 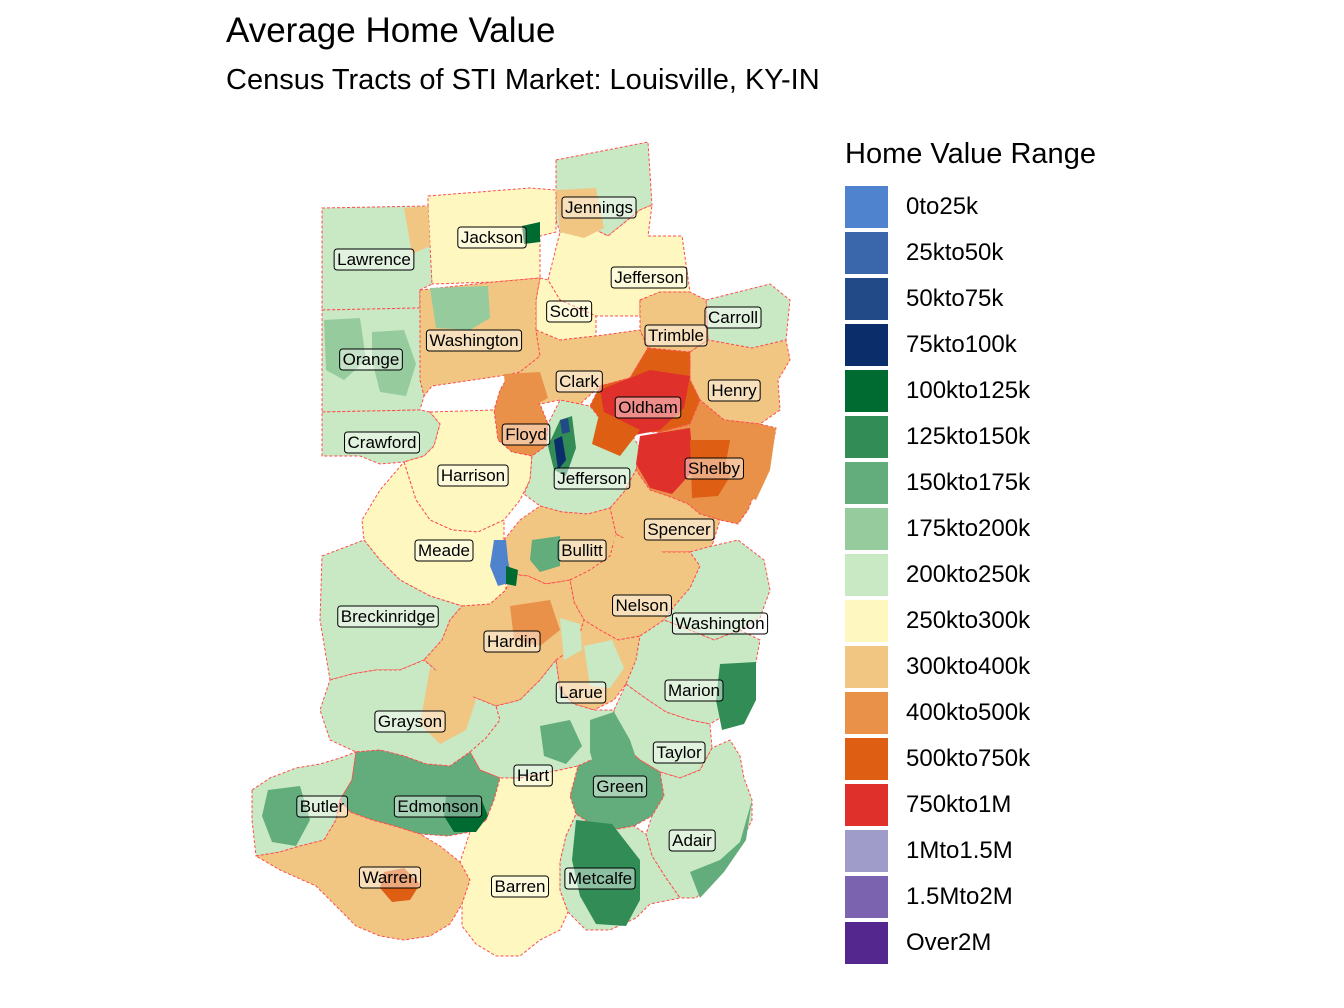 What do you see at coordinates (968, 574) in the screenshot?
I see `legend-label: 200kto250k` at bounding box center [968, 574].